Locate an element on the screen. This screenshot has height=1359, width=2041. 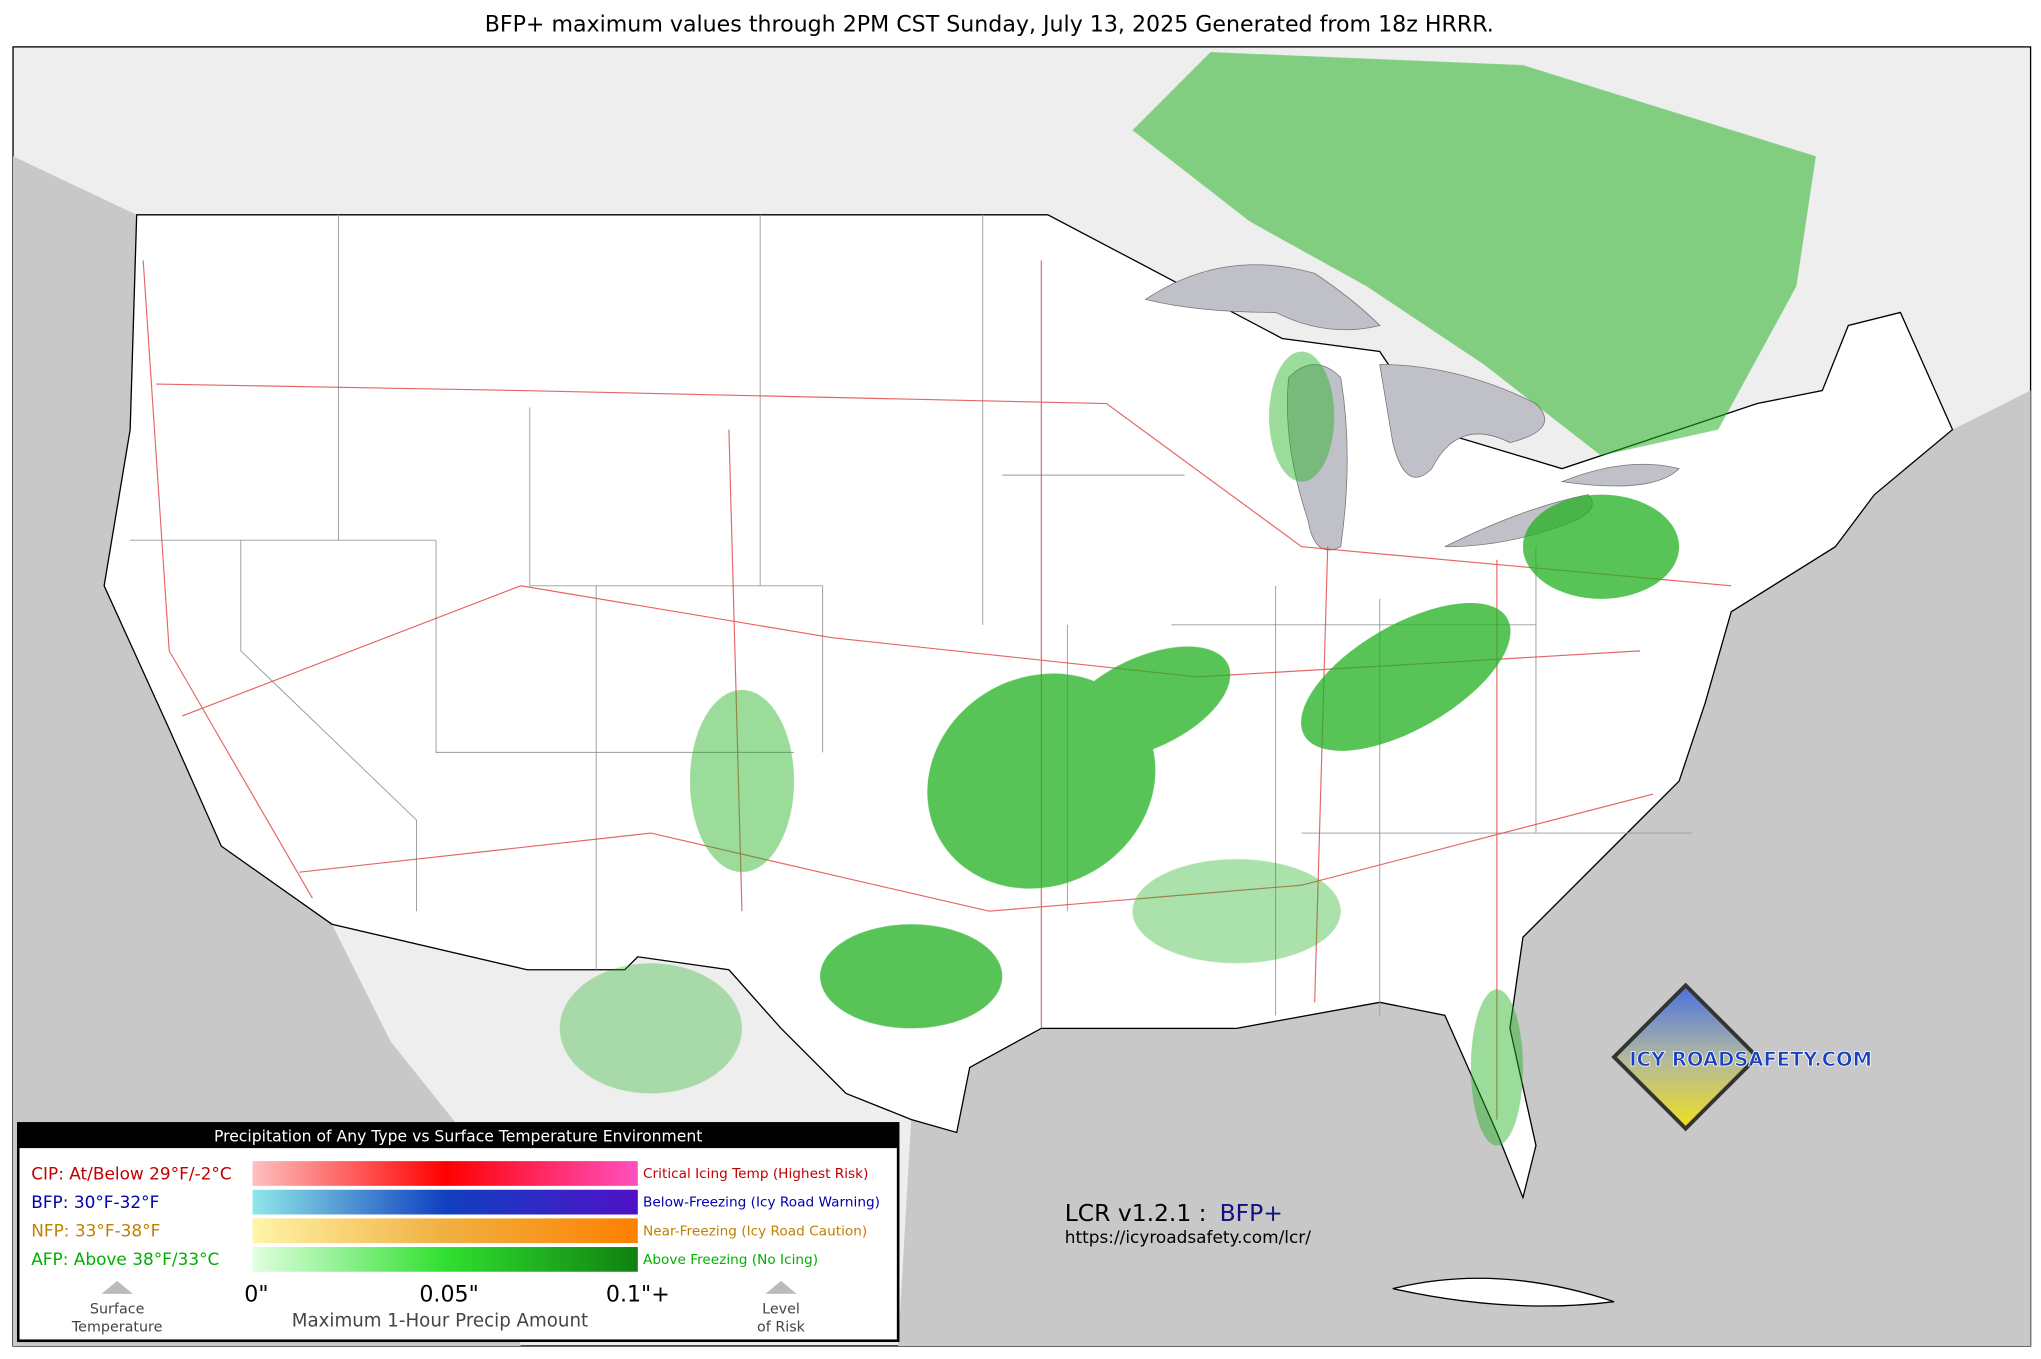
axis-label: Maximum 1-Hour Precip Amount is located at coordinates (440, 1320).